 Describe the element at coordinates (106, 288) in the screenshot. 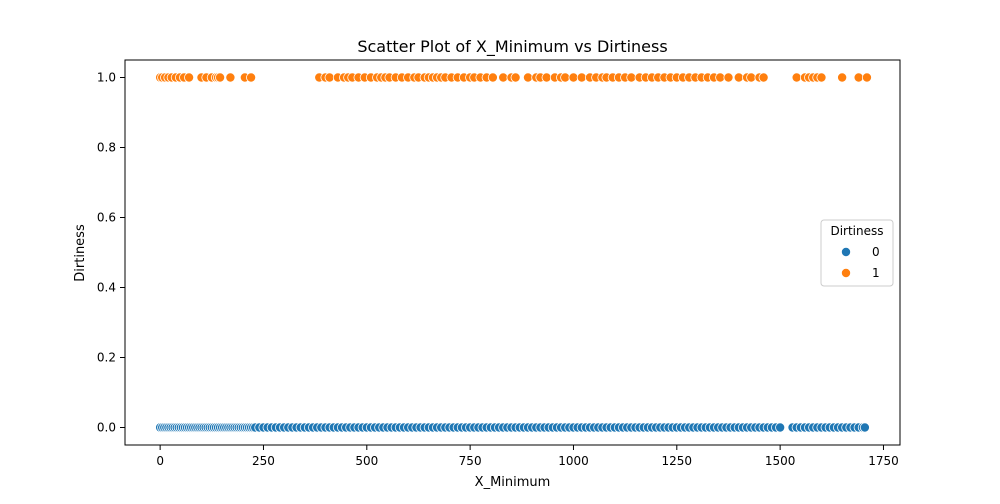

I see `y-tick-label: 0.4` at that location.